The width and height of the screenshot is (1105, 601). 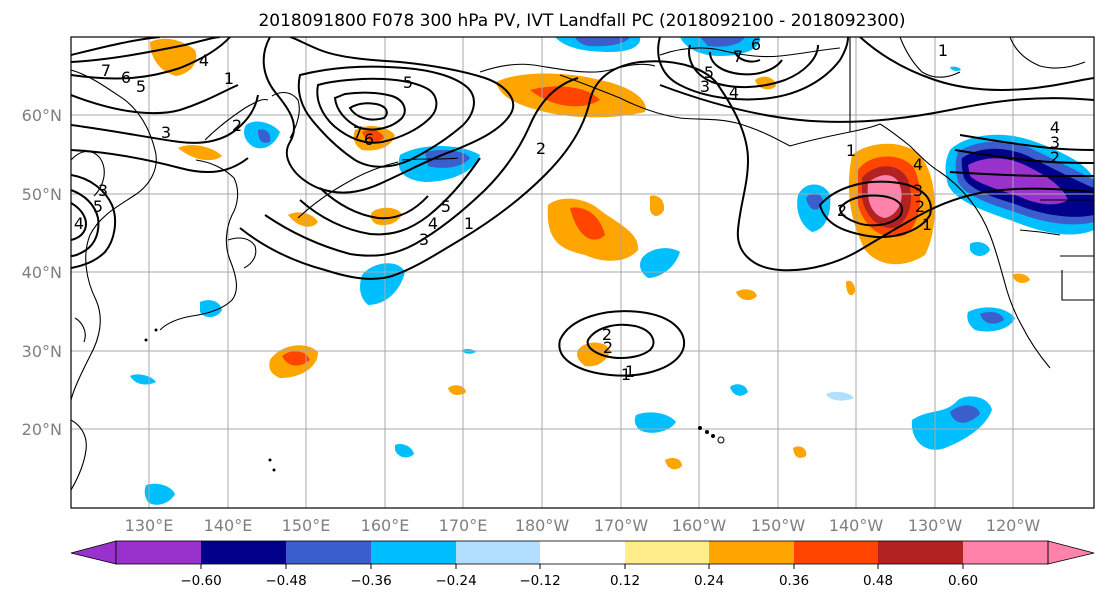 What do you see at coordinates (228, 525) in the screenshot?
I see `lon-label: 140°E` at bounding box center [228, 525].